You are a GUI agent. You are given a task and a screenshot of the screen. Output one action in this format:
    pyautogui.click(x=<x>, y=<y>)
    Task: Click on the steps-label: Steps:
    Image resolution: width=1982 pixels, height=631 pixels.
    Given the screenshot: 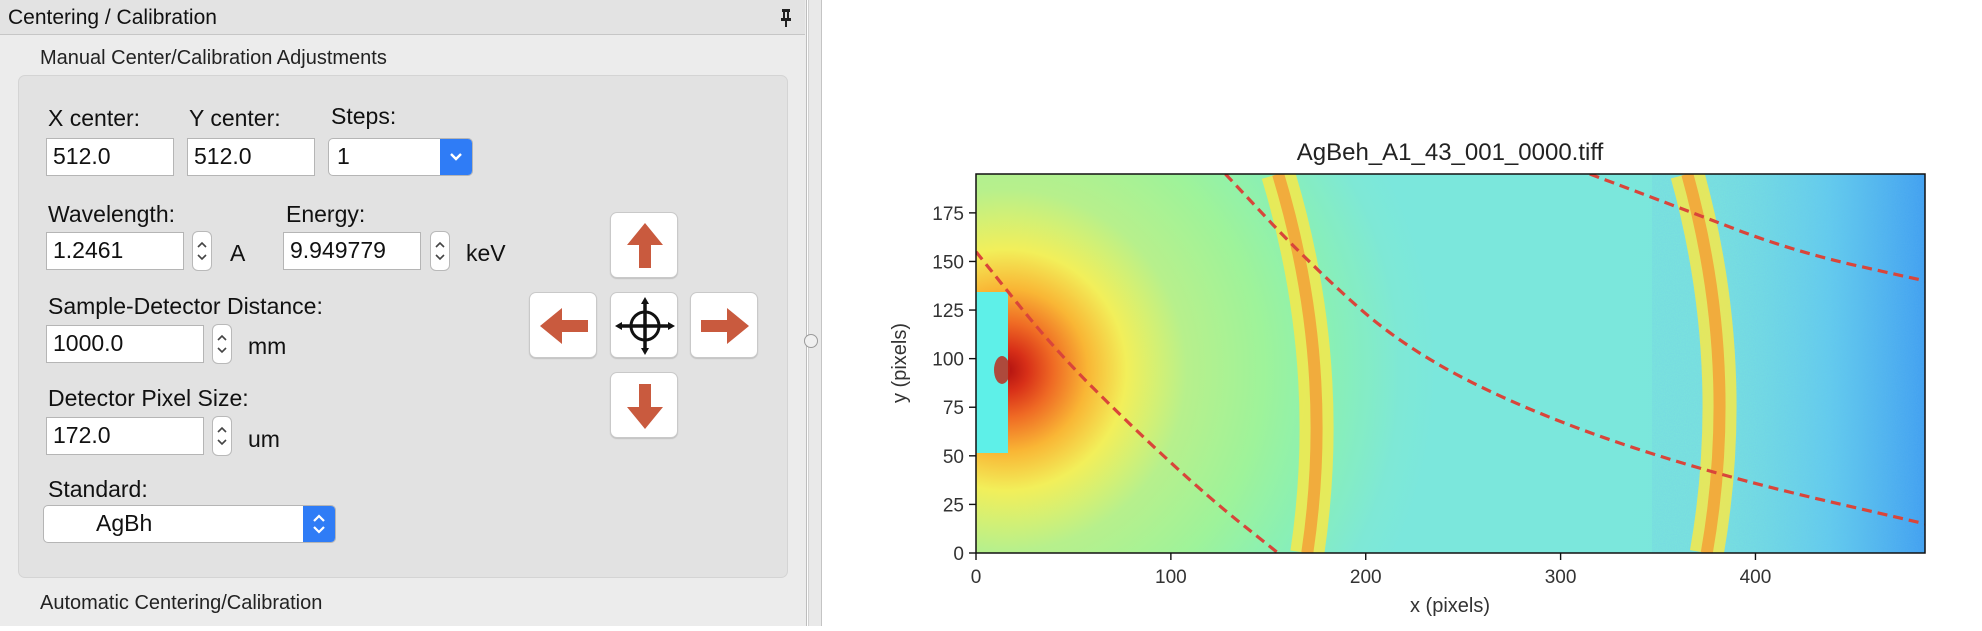 What is the action you would take?
    pyautogui.click(x=364, y=116)
    